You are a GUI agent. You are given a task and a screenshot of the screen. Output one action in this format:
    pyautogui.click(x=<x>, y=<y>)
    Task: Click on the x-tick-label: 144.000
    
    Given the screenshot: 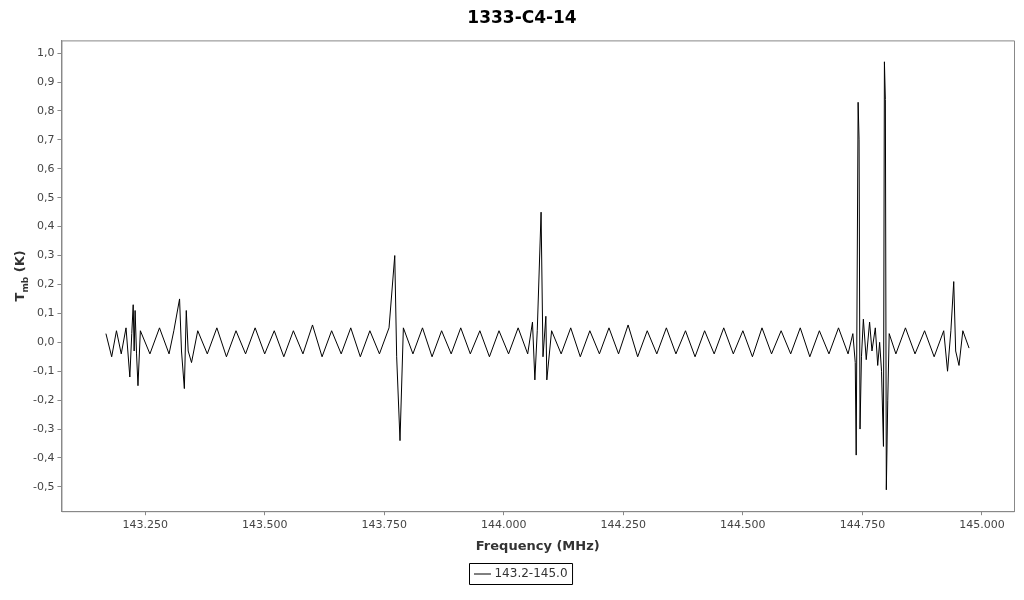 What is the action you would take?
    pyautogui.click(x=504, y=524)
    